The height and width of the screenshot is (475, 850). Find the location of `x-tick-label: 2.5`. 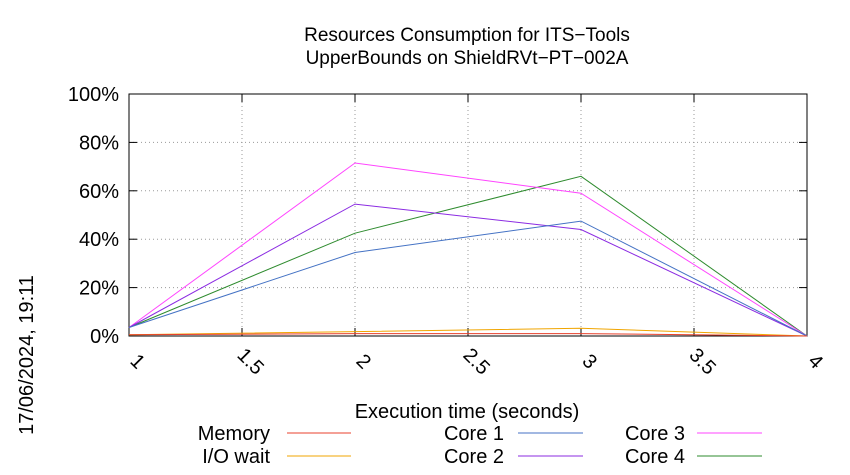

x-tick-label: 2.5 is located at coordinates (476, 361).